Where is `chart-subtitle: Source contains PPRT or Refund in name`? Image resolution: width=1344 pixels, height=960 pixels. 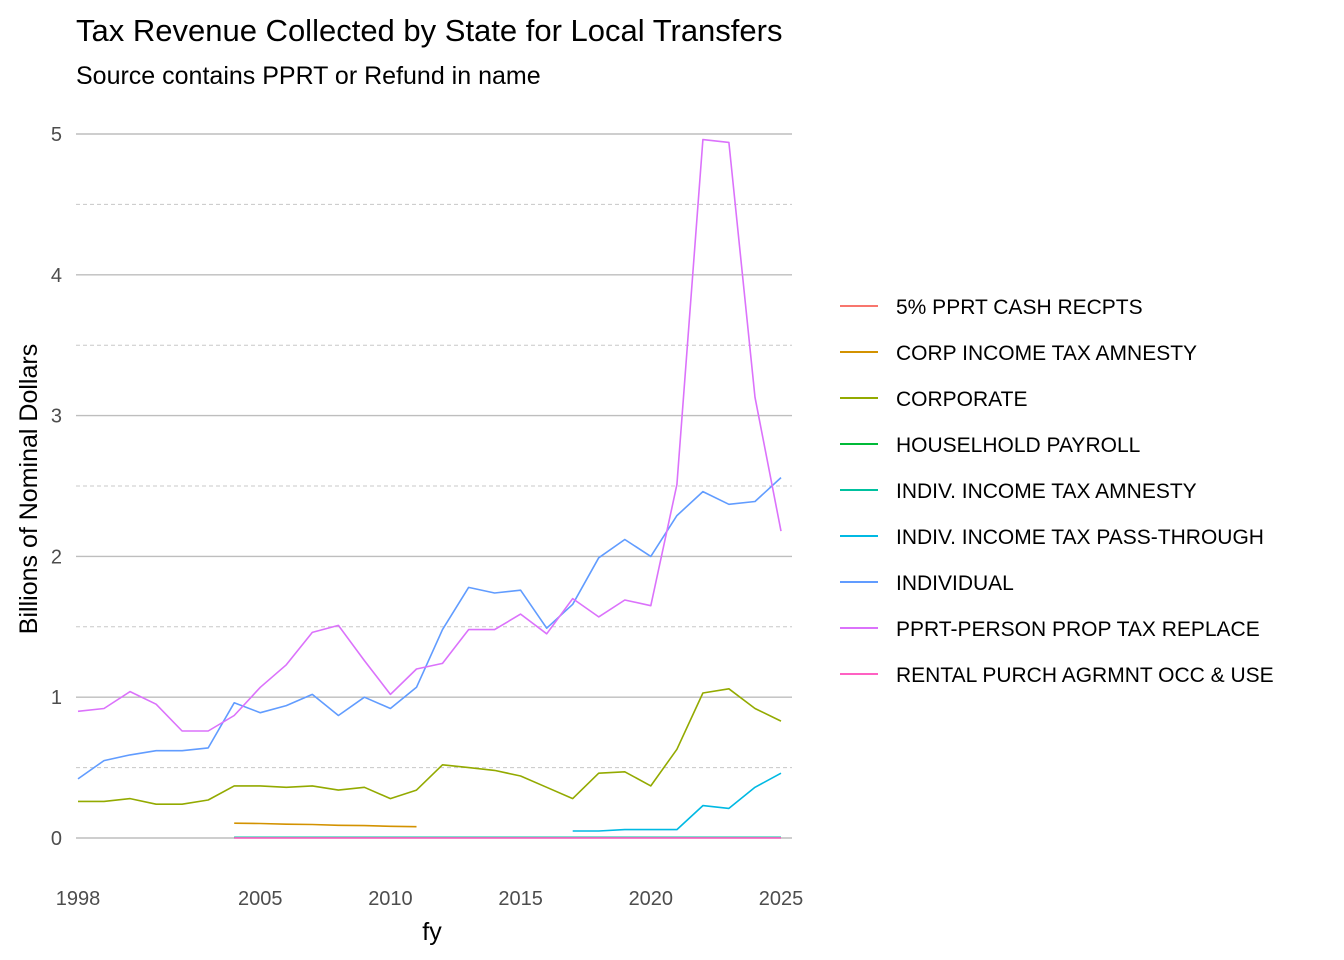 chart-subtitle: Source contains PPRT or Refund in name is located at coordinates (308, 76).